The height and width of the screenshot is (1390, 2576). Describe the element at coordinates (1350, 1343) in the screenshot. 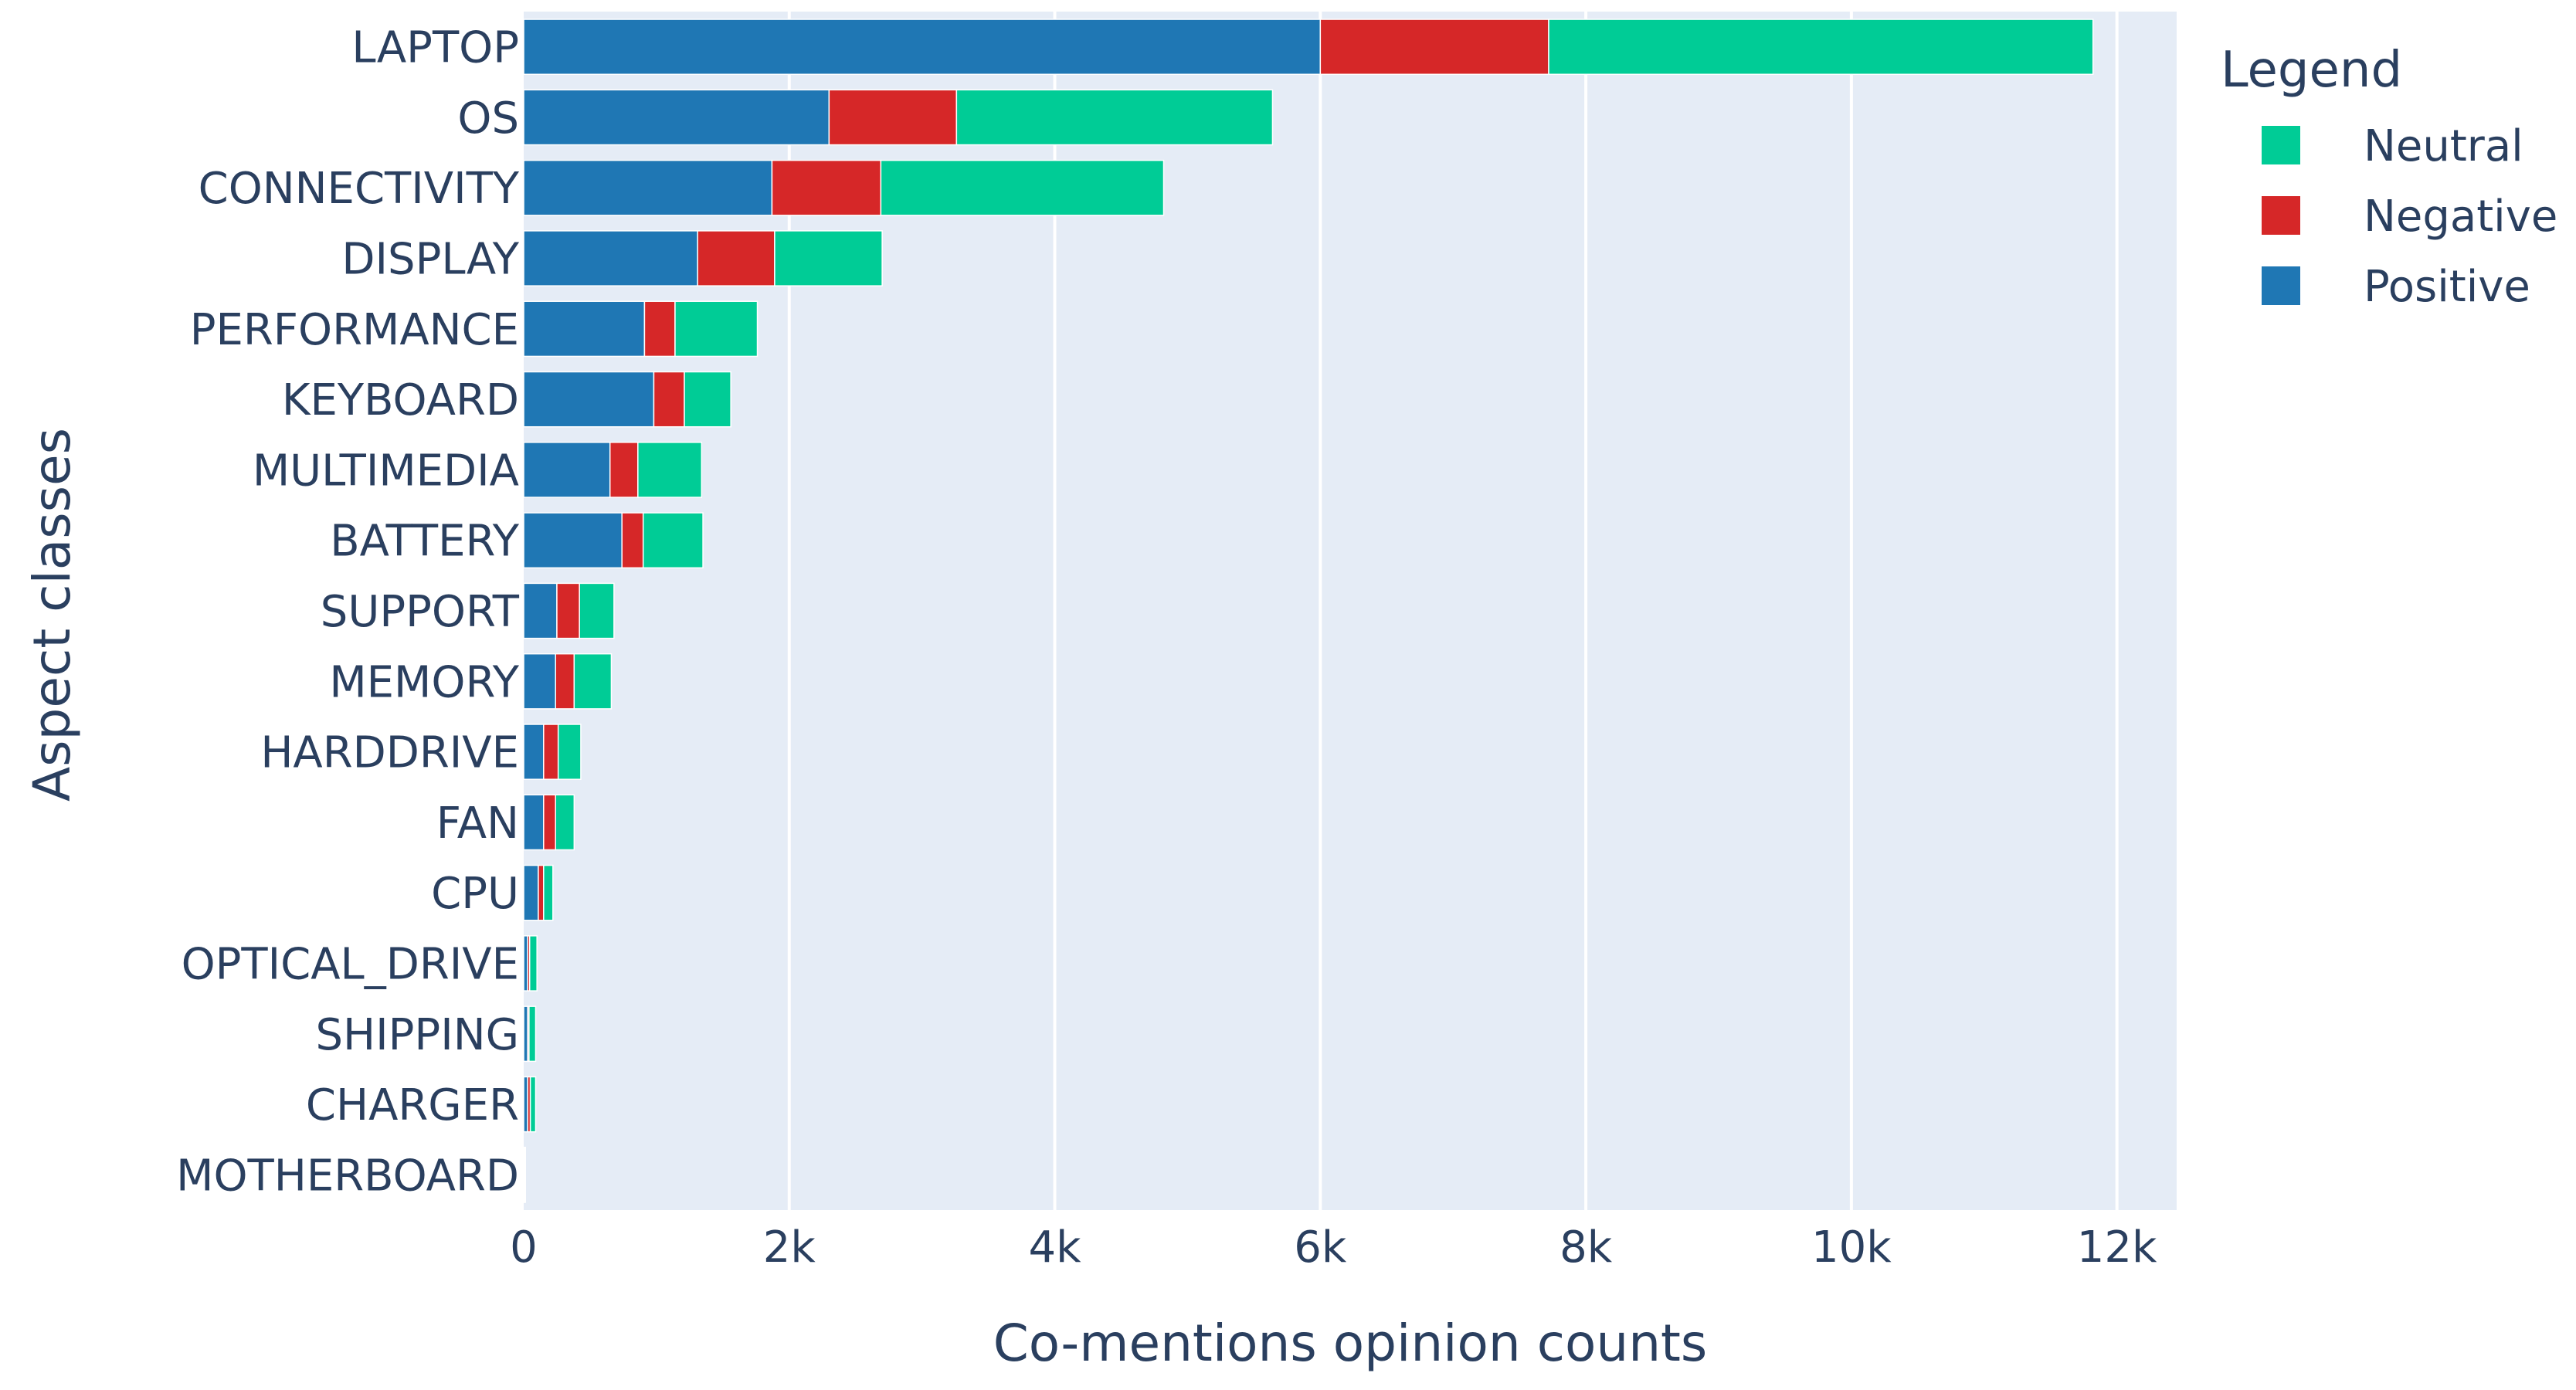

I see `x-axis-title: Co-mentions opinion counts` at that location.